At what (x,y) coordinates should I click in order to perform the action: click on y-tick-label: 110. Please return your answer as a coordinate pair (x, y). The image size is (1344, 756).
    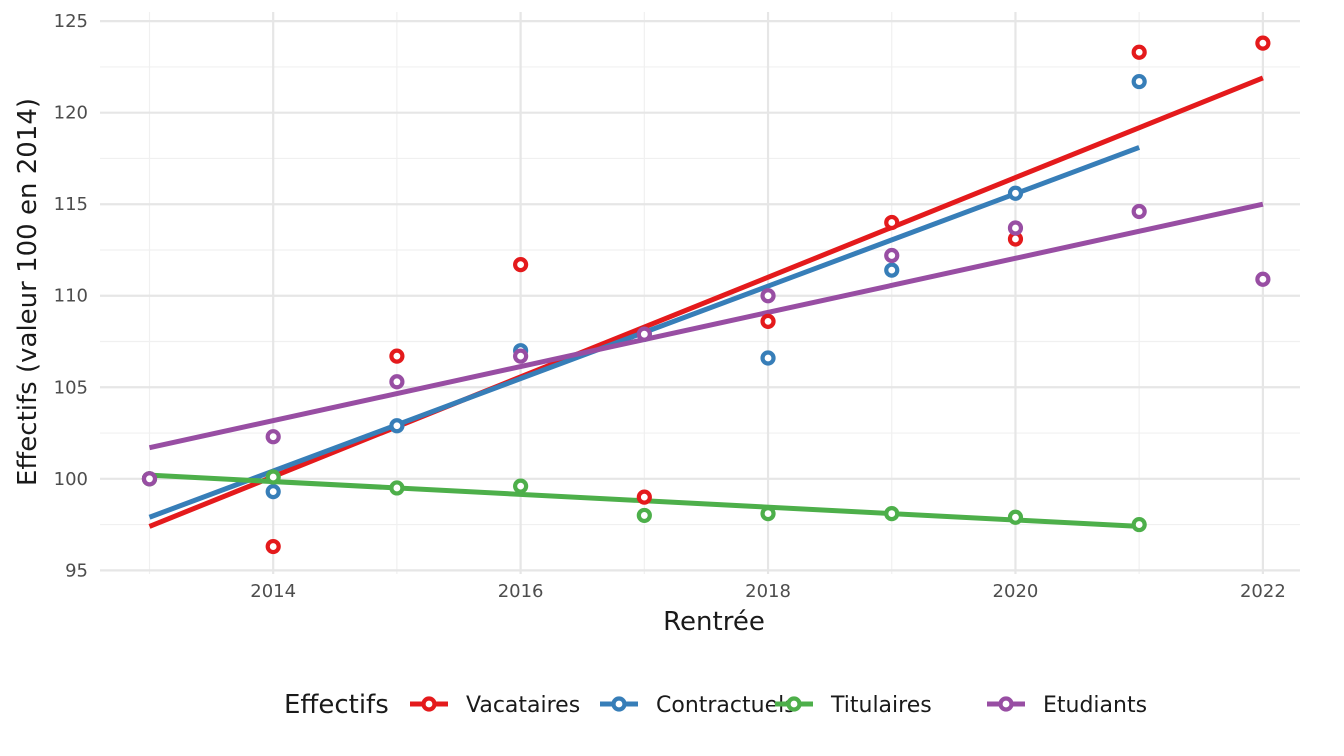
    Looking at the image, I should click on (71, 296).